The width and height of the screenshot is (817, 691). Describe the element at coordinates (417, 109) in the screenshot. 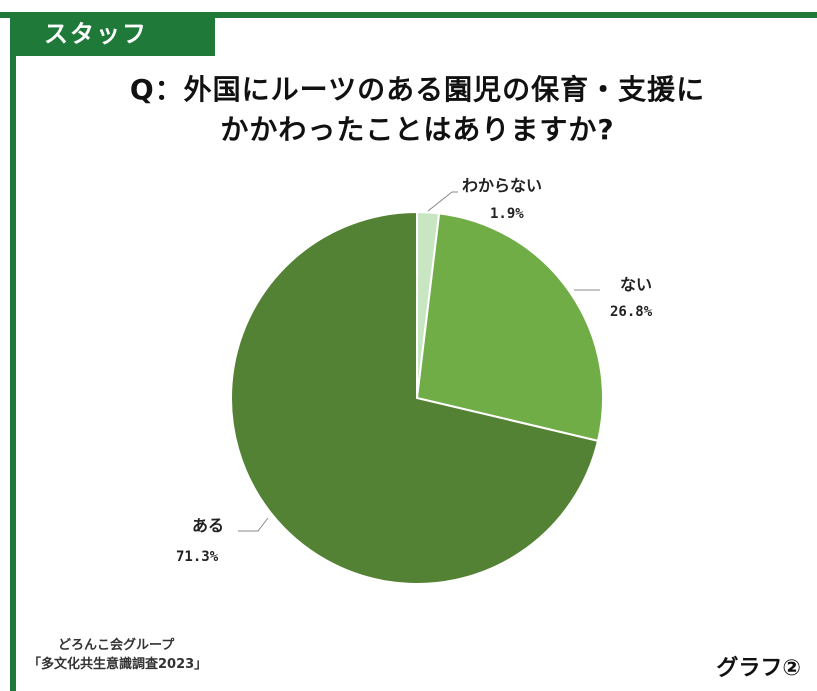

I see `chart-title: Q：外国にルーツのある園児の保育・支援に かかわったことはありますか?` at that location.